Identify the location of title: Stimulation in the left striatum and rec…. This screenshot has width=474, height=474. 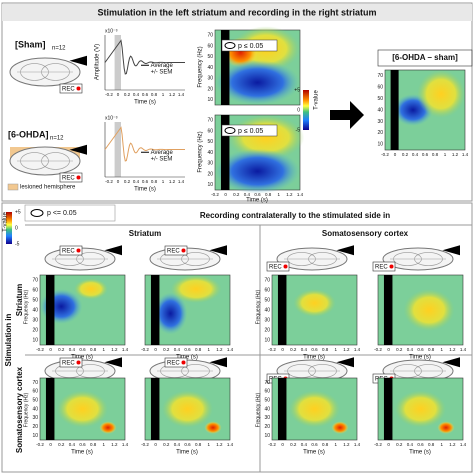
(236, 12).